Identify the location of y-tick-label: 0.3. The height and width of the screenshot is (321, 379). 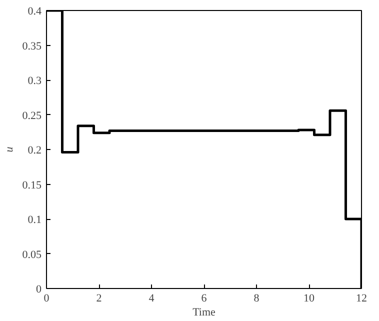
(35, 81).